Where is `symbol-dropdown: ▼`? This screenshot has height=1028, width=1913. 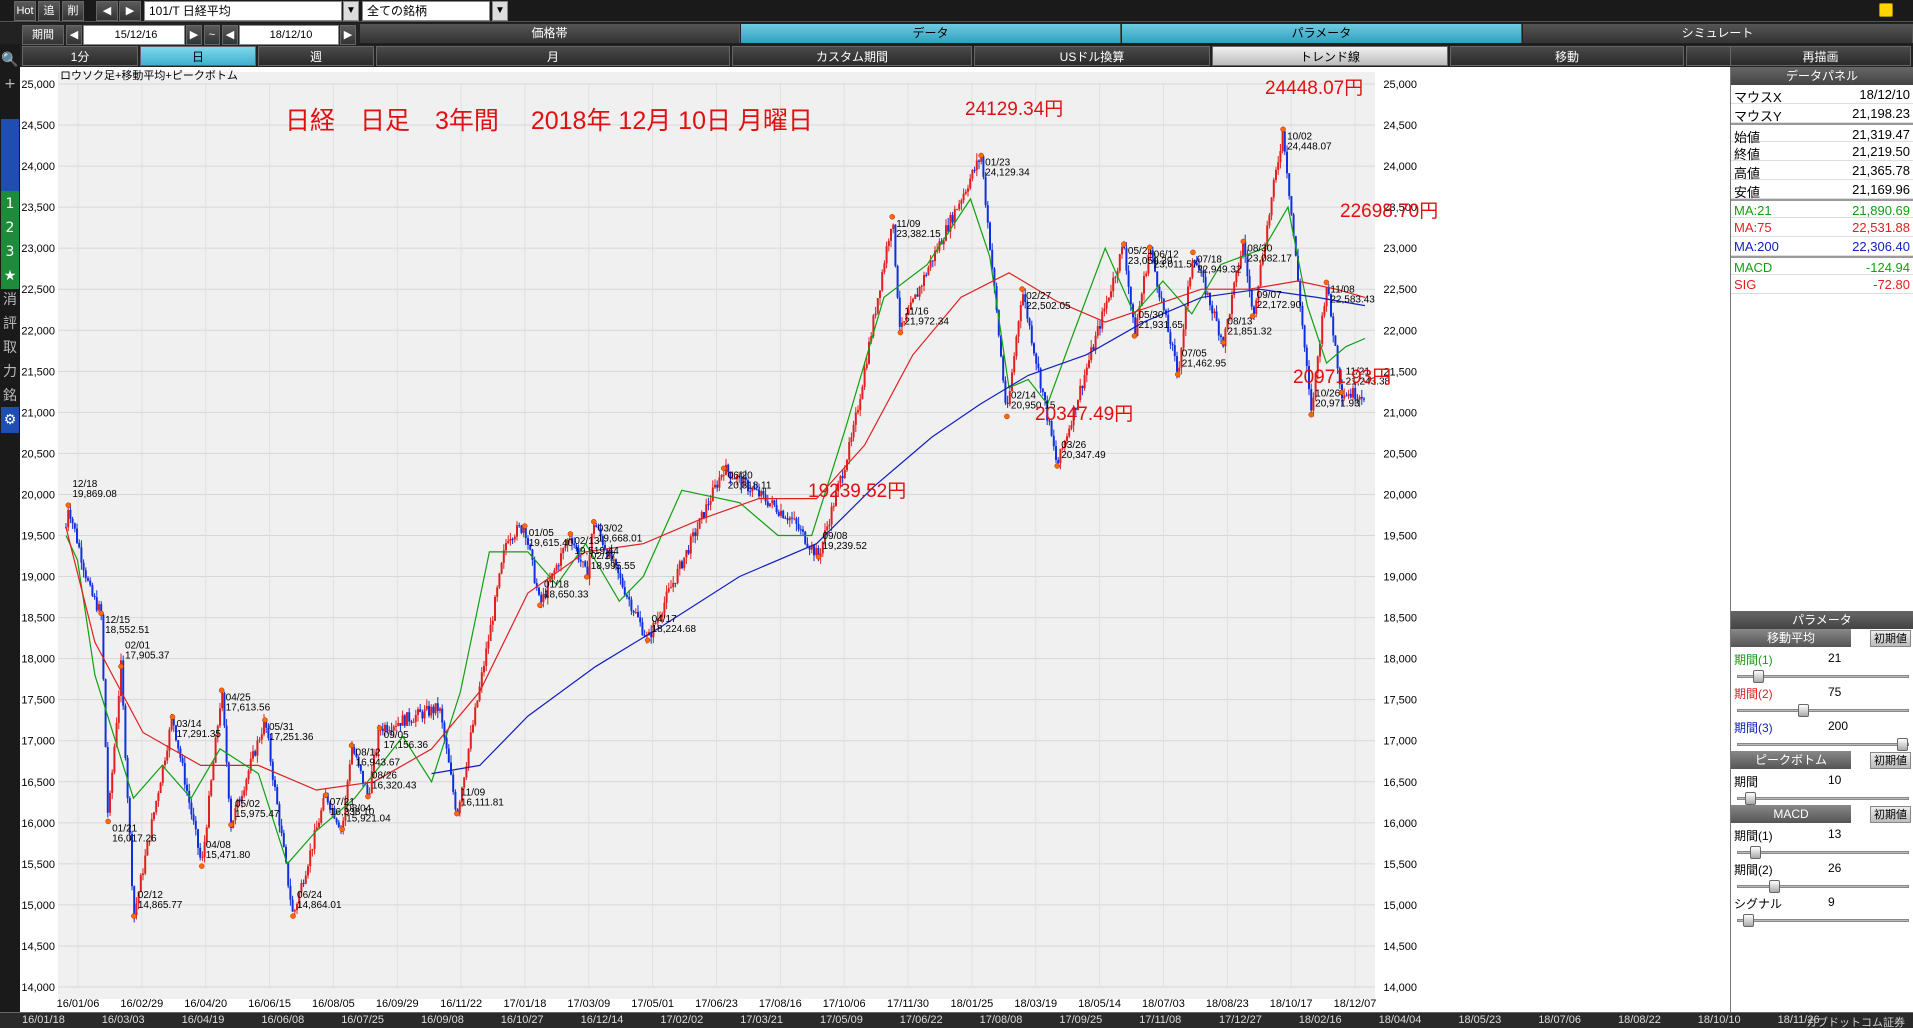
symbol-dropdown: ▼ is located at coordinates (351, 11).